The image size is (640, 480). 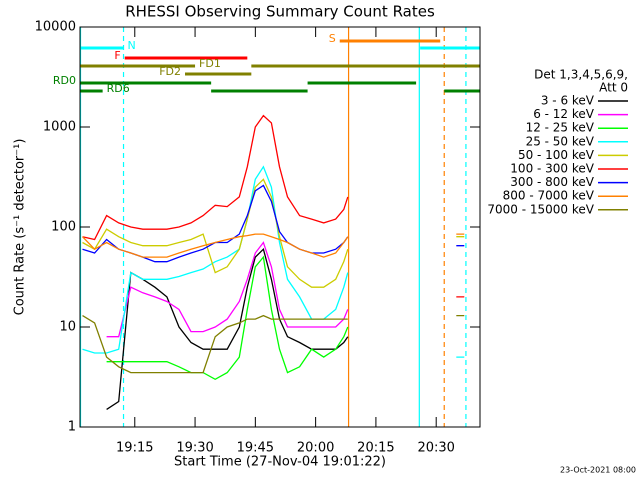 I want to click on y-tick-label: 10000, so click(x=55, y=27).